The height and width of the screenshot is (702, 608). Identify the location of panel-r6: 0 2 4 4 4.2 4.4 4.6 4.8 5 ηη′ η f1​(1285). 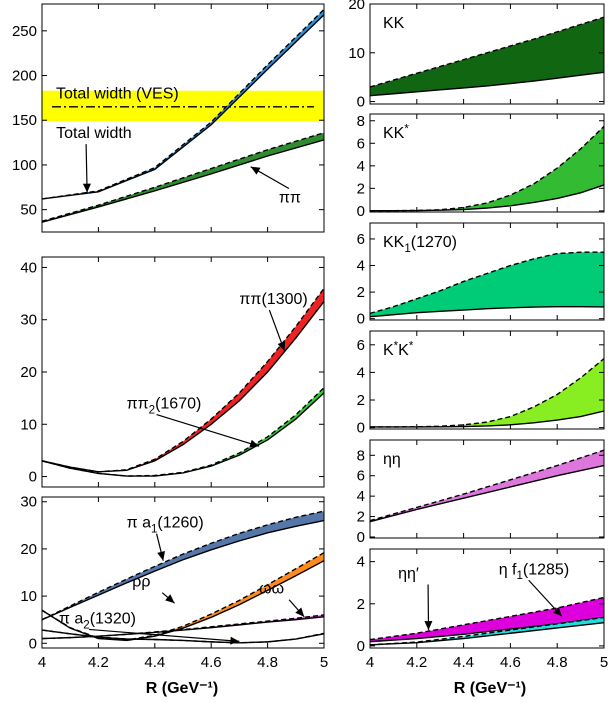
(482, 609).